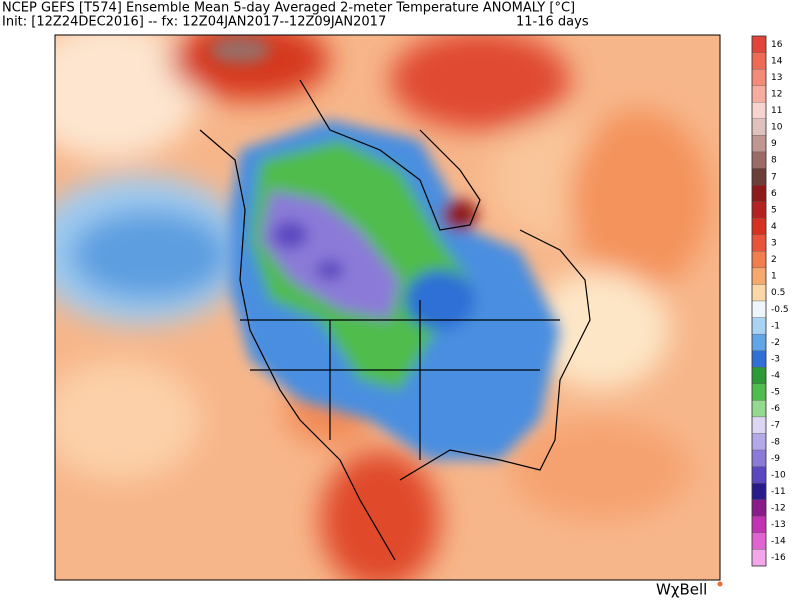 This screenshot has height=607, width=800. Describe the element at coordinates (774, 277) in the screenshot. I see `legend-label: 1` at that location.